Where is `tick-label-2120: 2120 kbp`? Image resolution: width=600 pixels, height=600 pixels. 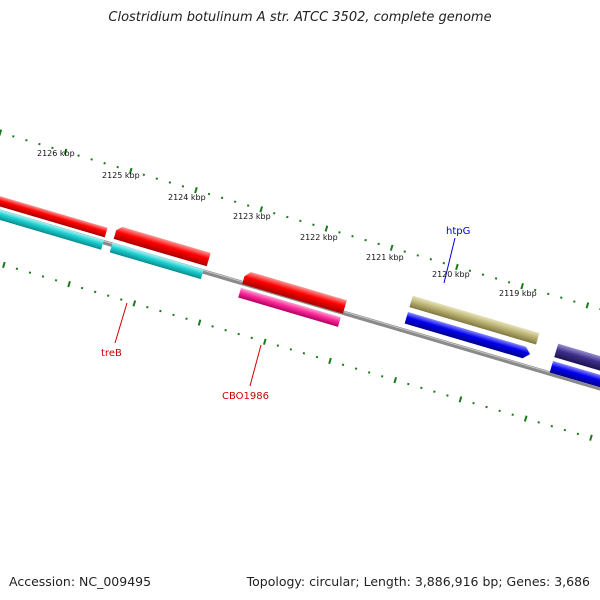 tick-label-2120: 2120 kbp is located at coordinates (451, 274).